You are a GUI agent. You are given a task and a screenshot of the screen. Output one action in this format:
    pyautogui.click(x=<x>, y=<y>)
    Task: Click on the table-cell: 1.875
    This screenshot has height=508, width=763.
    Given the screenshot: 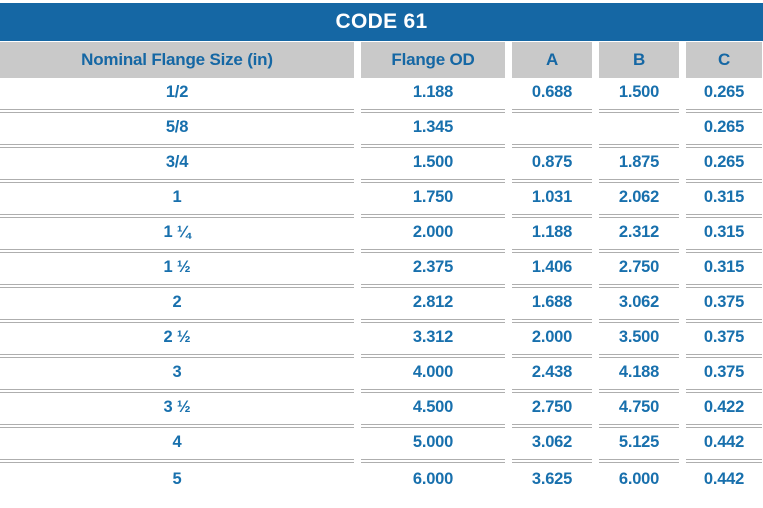 What is the action you would take?
    pyautogui.click(x=639, y=165)
    